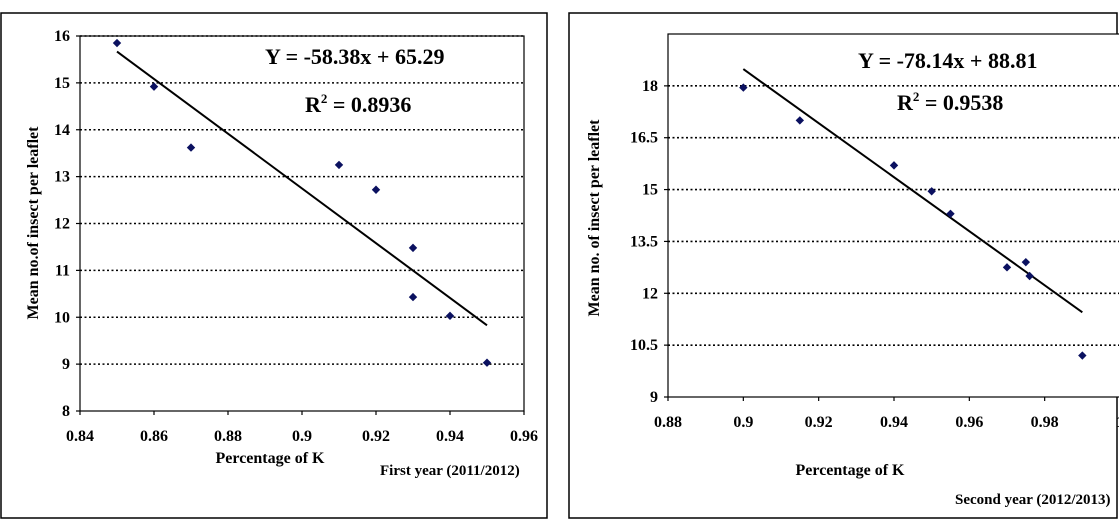 This screenshot has height=520, width=1119. I want to click on x-axis-title-2: Percentage of K, so click(851, 470).